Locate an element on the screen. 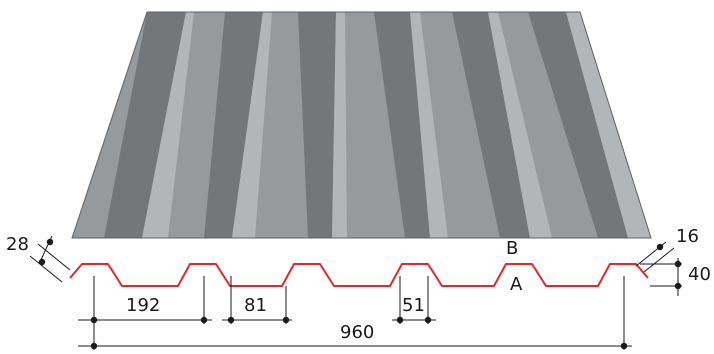 This screenshot has width=714, height=354. dim-label-28: 28 is located at coordinates (17, 244).